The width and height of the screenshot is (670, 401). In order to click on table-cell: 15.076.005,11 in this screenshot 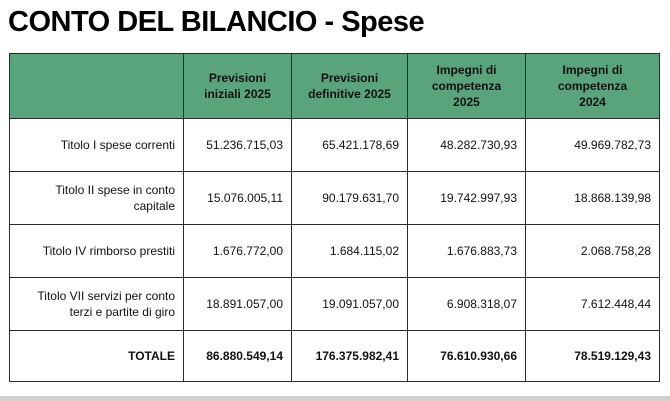, I will do `click(237, 198)`.